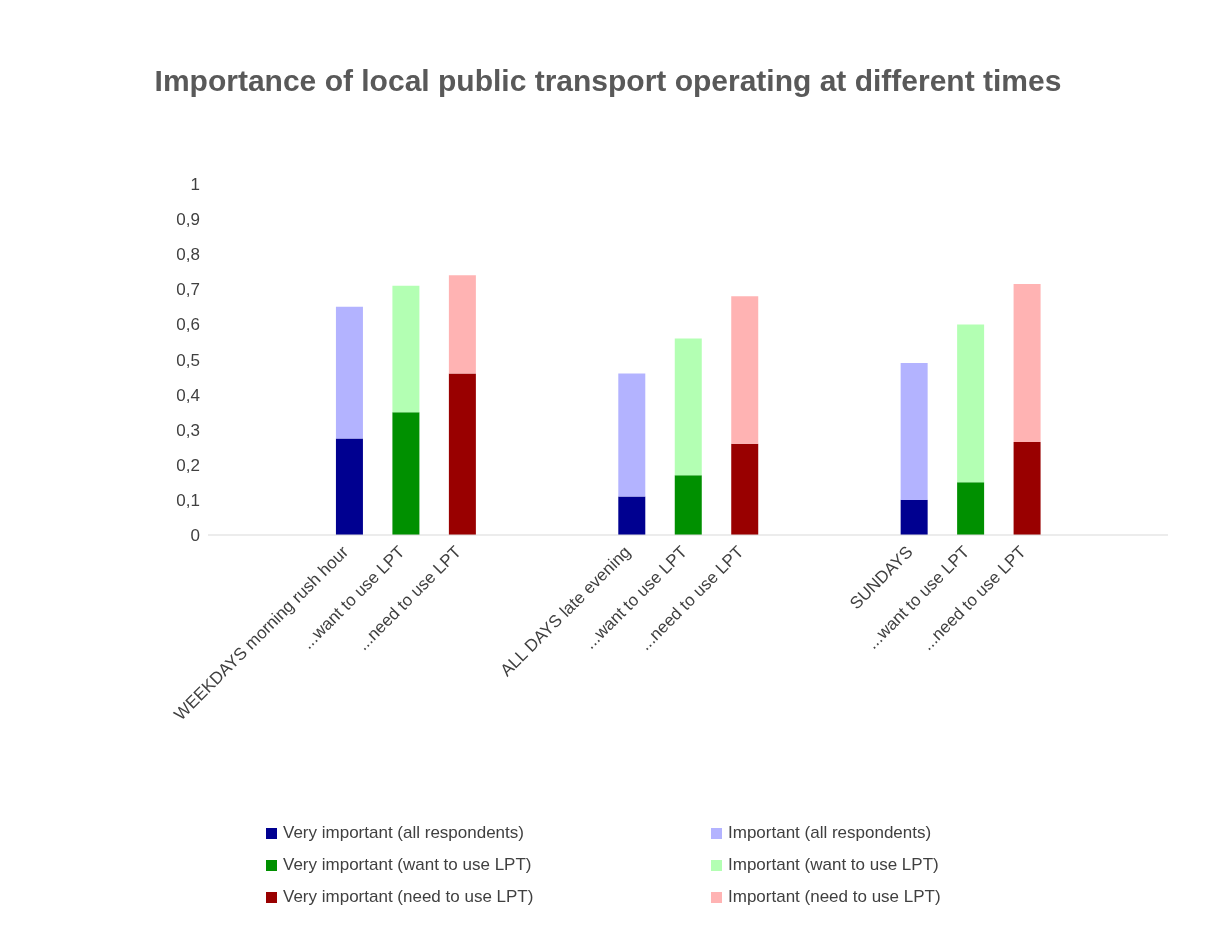  What do you see at coordinates (608, 81) in the screenshot?
I see `chart-title: Importance of local public transport operating at different times` at bounding box center [608, 81].